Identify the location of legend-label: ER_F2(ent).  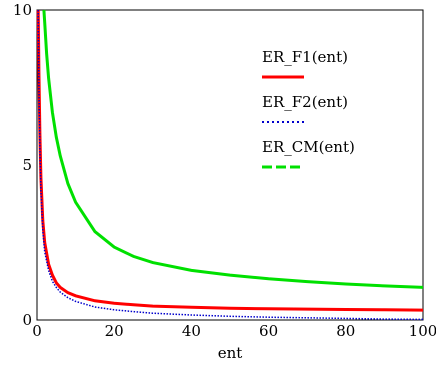
(305, 102).